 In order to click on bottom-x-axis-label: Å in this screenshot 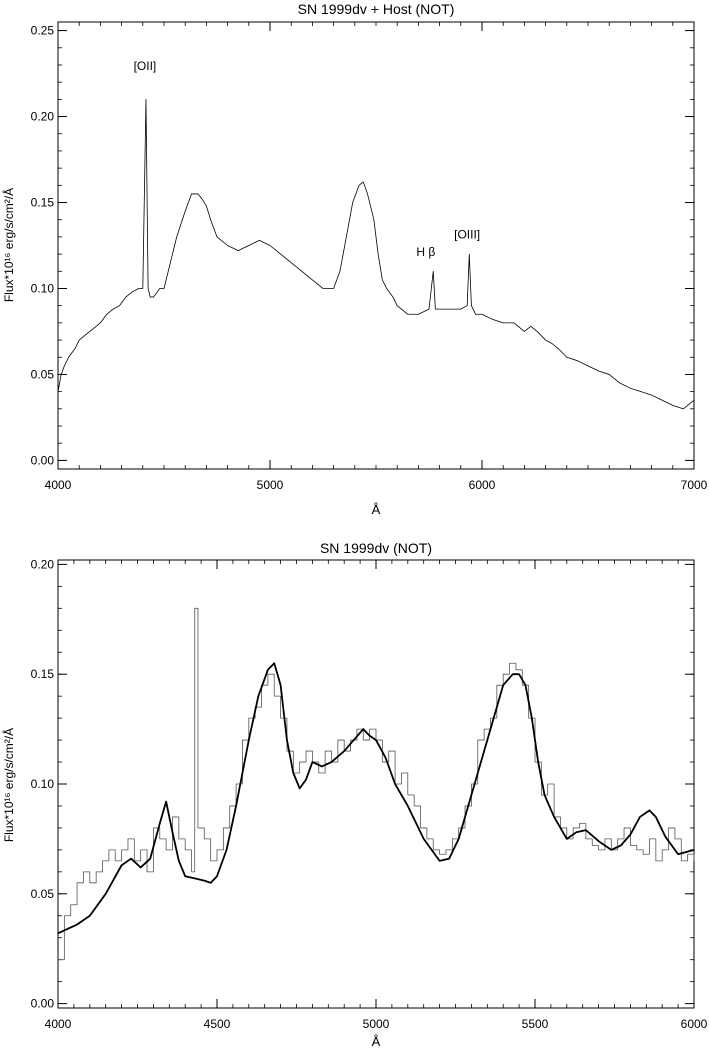, I will do `click(376, 1041)`.